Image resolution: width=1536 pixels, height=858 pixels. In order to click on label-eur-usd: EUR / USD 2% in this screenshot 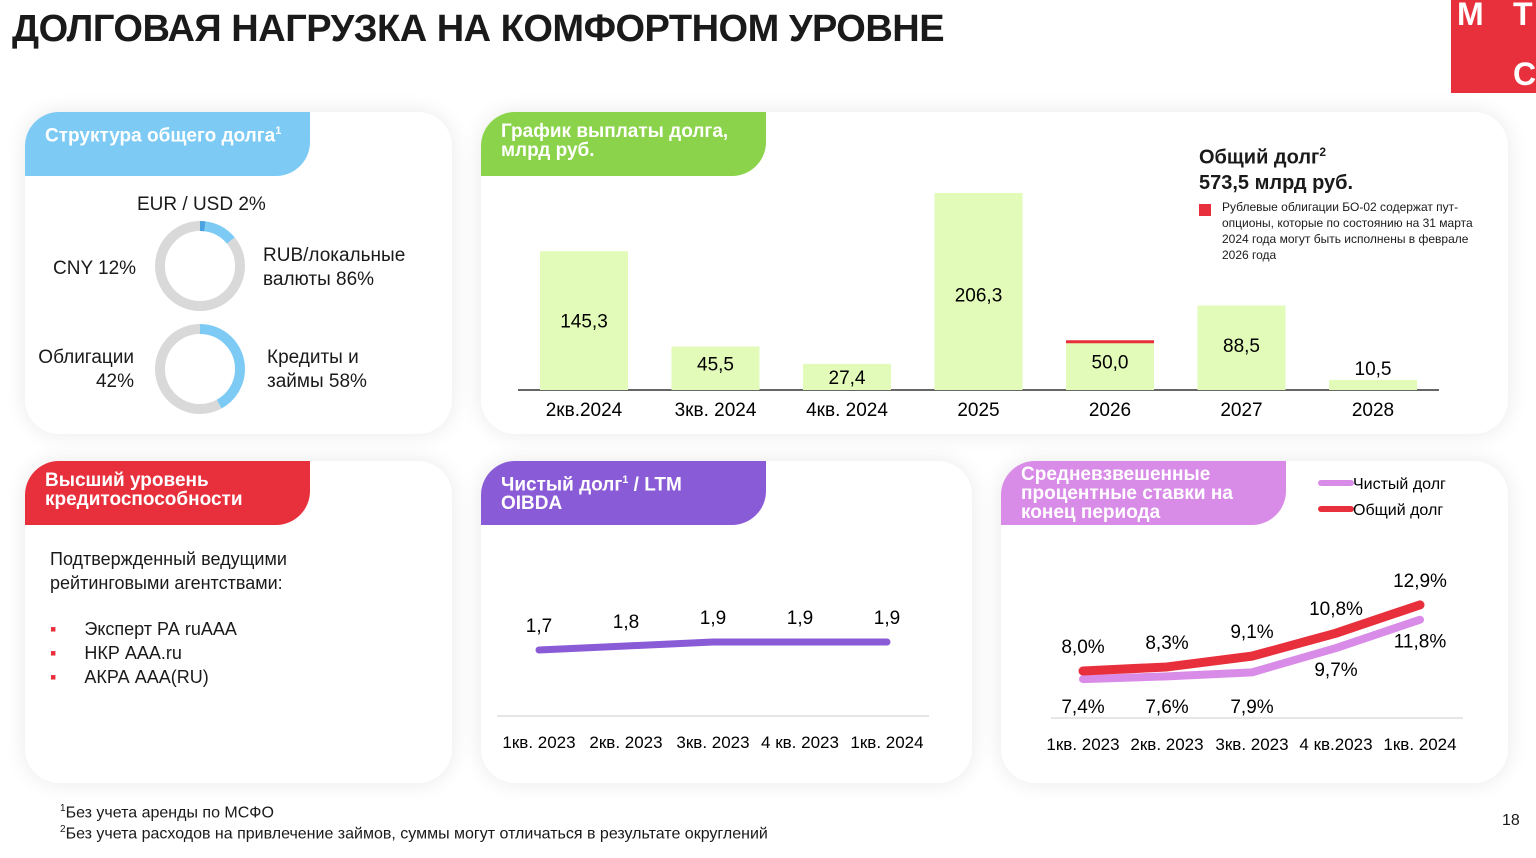, I will do `click(201, 204)`.